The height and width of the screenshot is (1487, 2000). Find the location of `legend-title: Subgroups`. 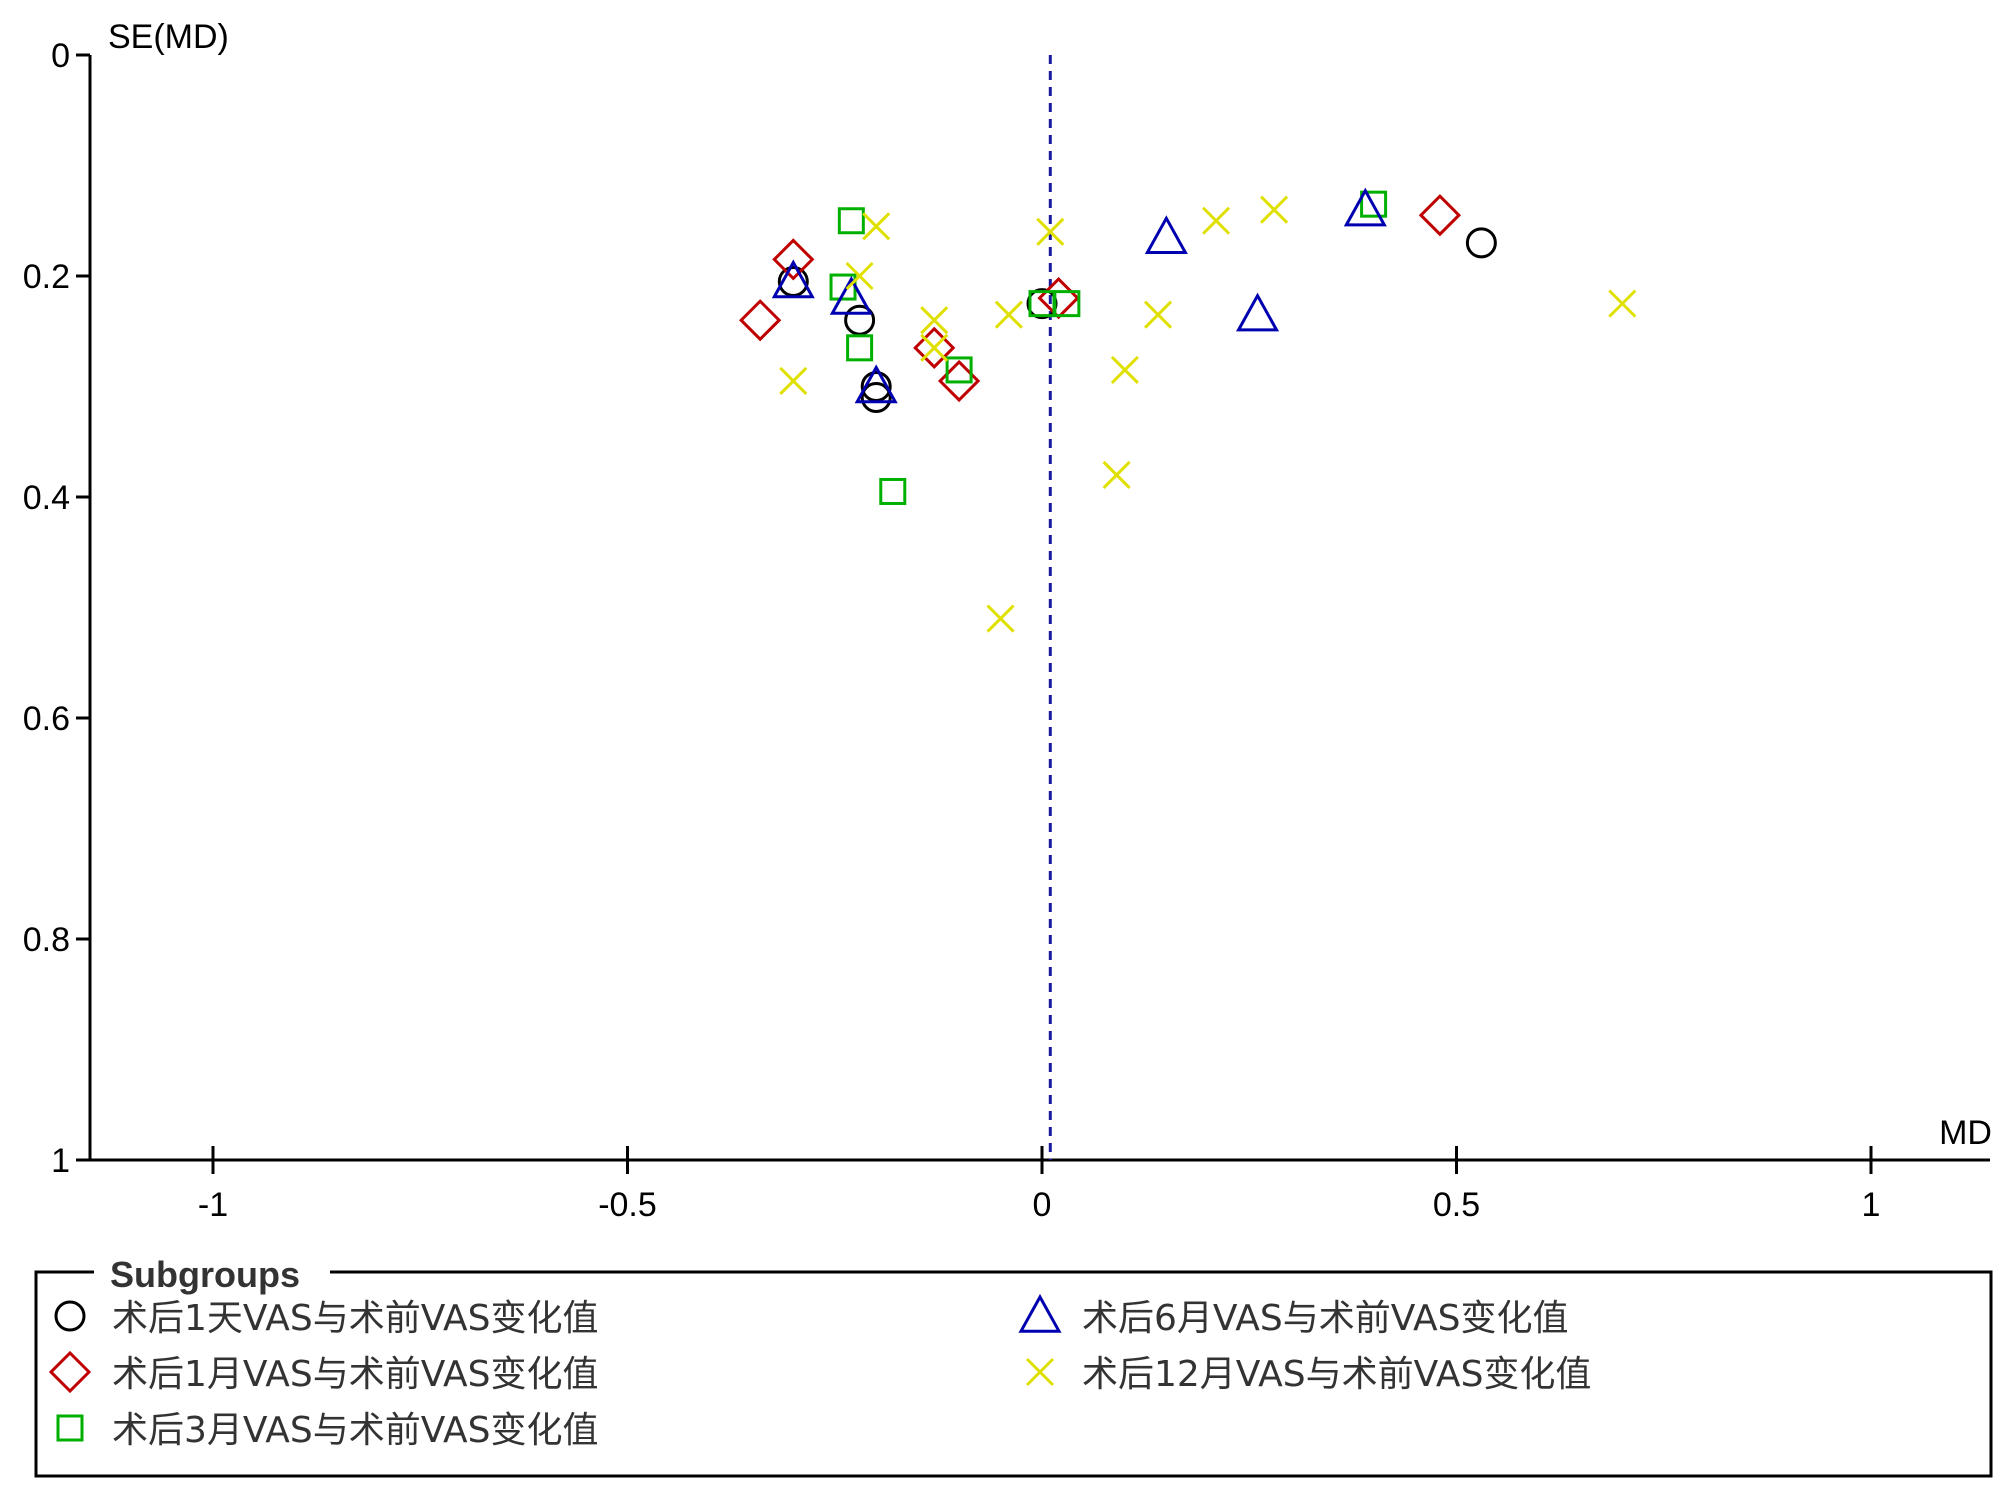

legend-title: Subgroups is located at coordinates (205, 1274).